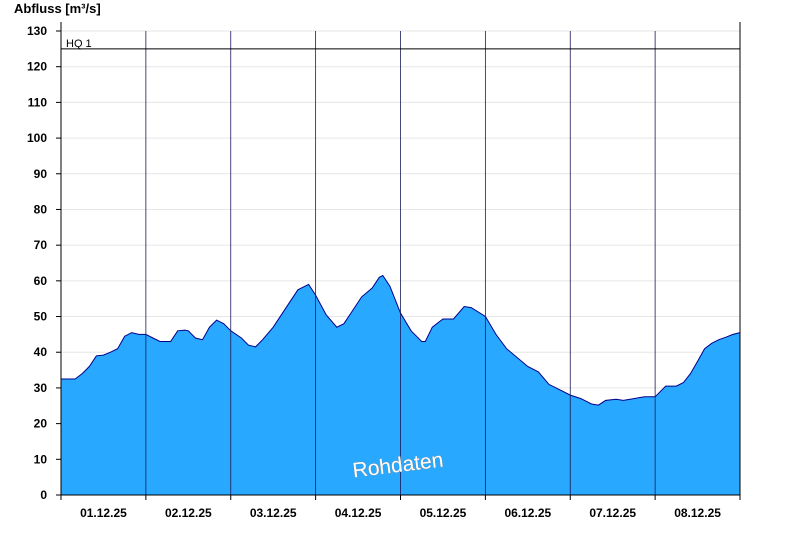 This screenshot has height=550, width=800. Describe the element at coordinates (400, 44) in the screenshot. I see `hq1-reference: HQ 1` at that location.